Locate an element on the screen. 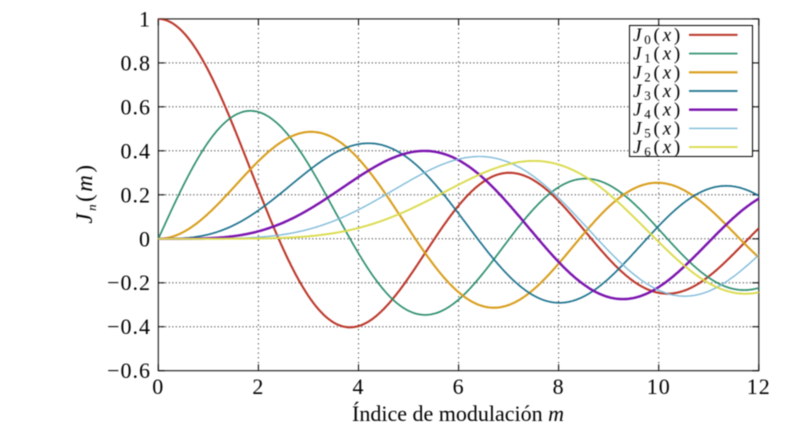 This screenshot has height=429, width=794. svg-text: 8 is located at coordinates (559, 386).